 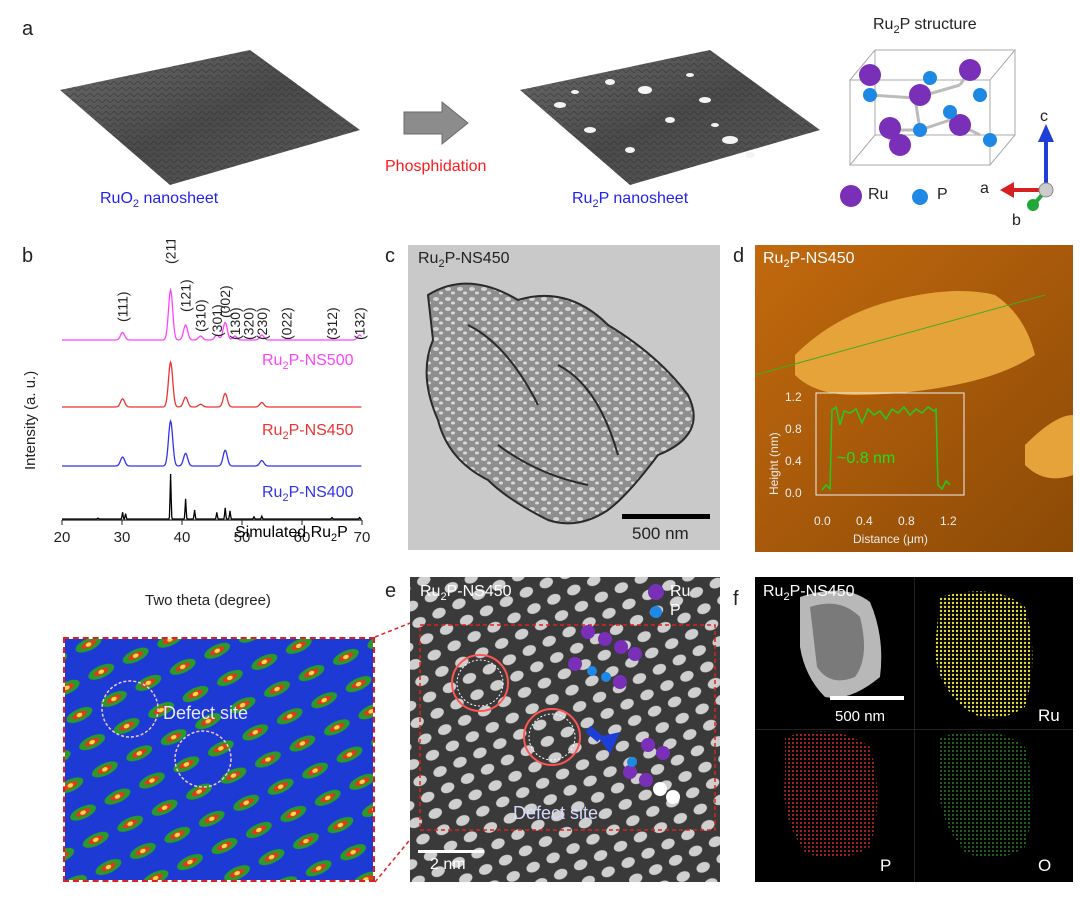 What do you see at coordinates (332, 323) in the screenshot?
I see `xrd-peak-label: (312)` at bounding box center [332, 323].